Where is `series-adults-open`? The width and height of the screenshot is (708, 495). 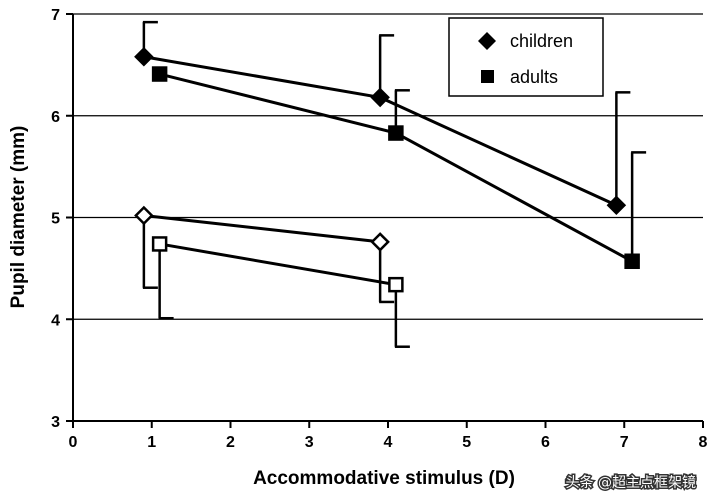
series-adults-open is located at coordinates (280, 292).